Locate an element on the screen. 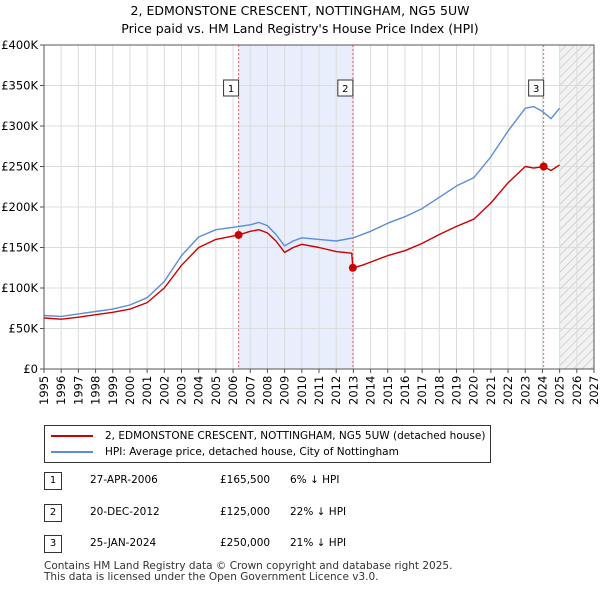  y-tick-label: £150K is located at coordinates (19, 248).